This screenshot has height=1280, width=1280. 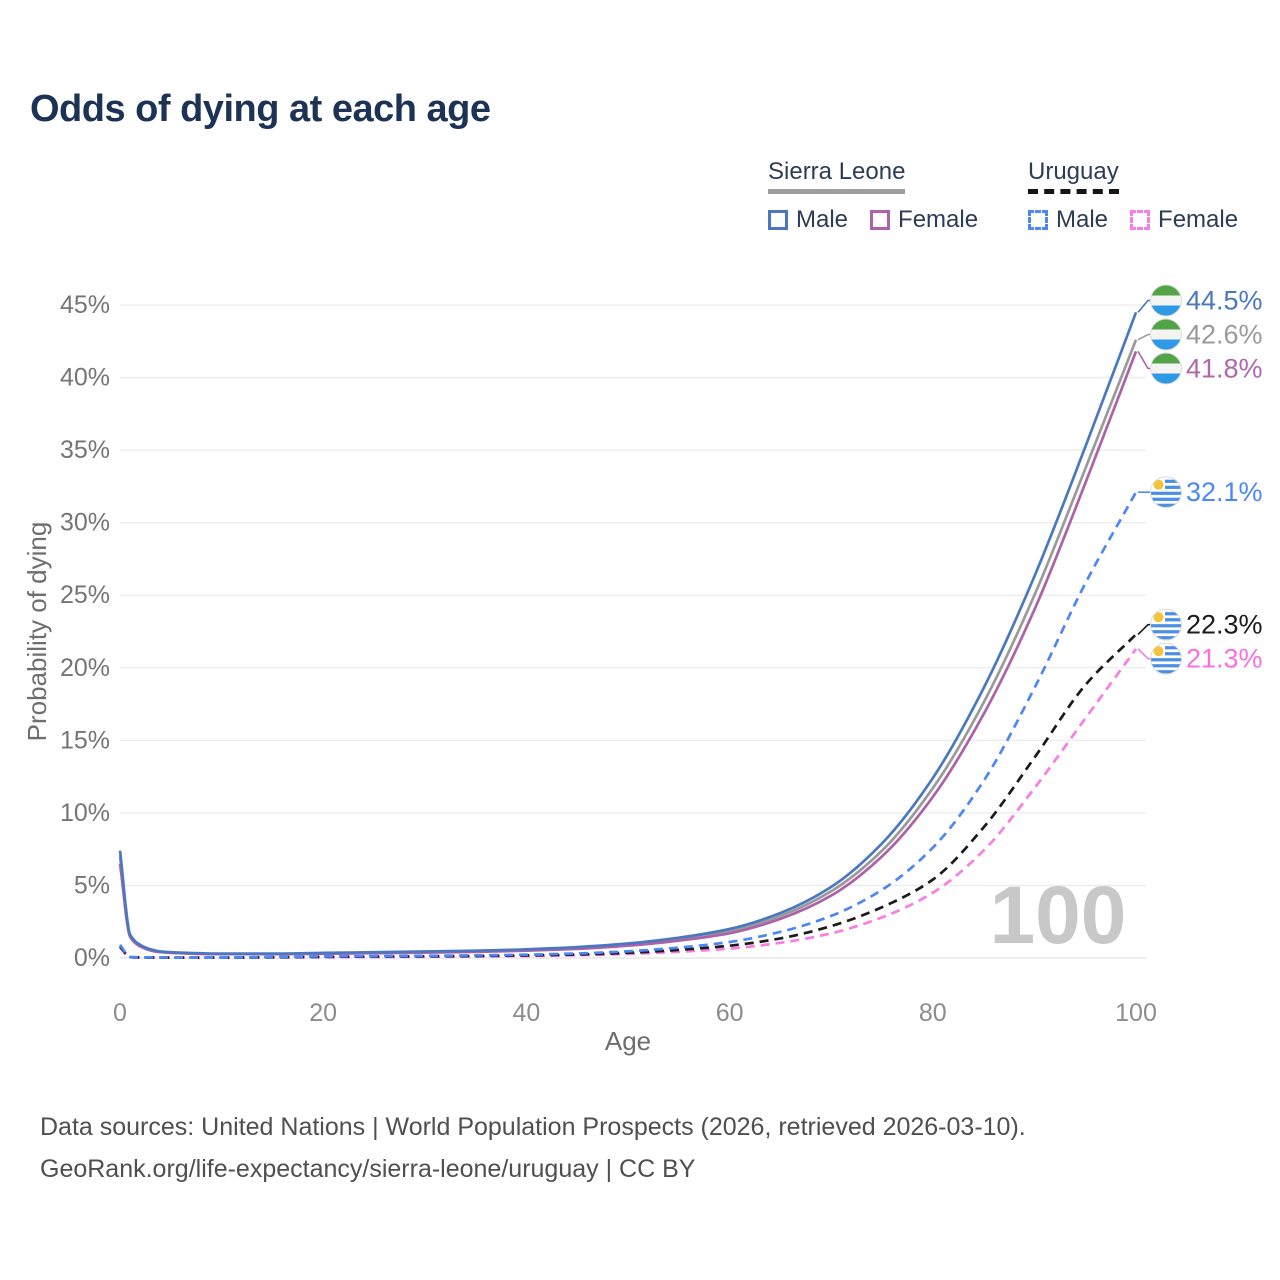 I want to click on legend-header-sierra-leone: Sierra Leone, so click(x=837, y=176).